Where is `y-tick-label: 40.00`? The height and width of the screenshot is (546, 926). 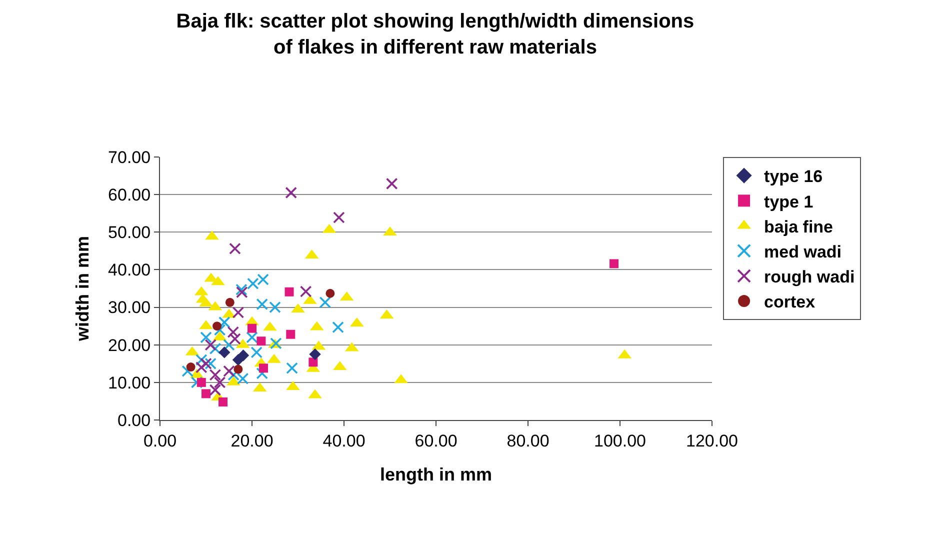
y-tick-label: 40.00 is located at coordinates (129, 270).